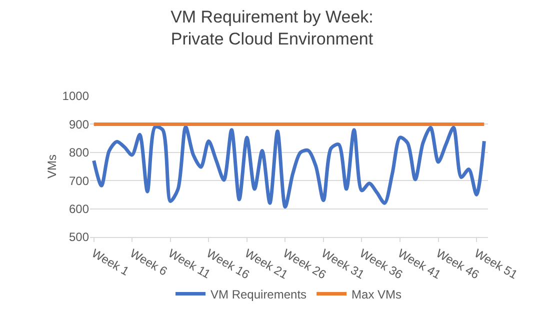  Describe the element at coordinates (79, 181) in the screenshot. I see `y-tick-label: 700` at that location.